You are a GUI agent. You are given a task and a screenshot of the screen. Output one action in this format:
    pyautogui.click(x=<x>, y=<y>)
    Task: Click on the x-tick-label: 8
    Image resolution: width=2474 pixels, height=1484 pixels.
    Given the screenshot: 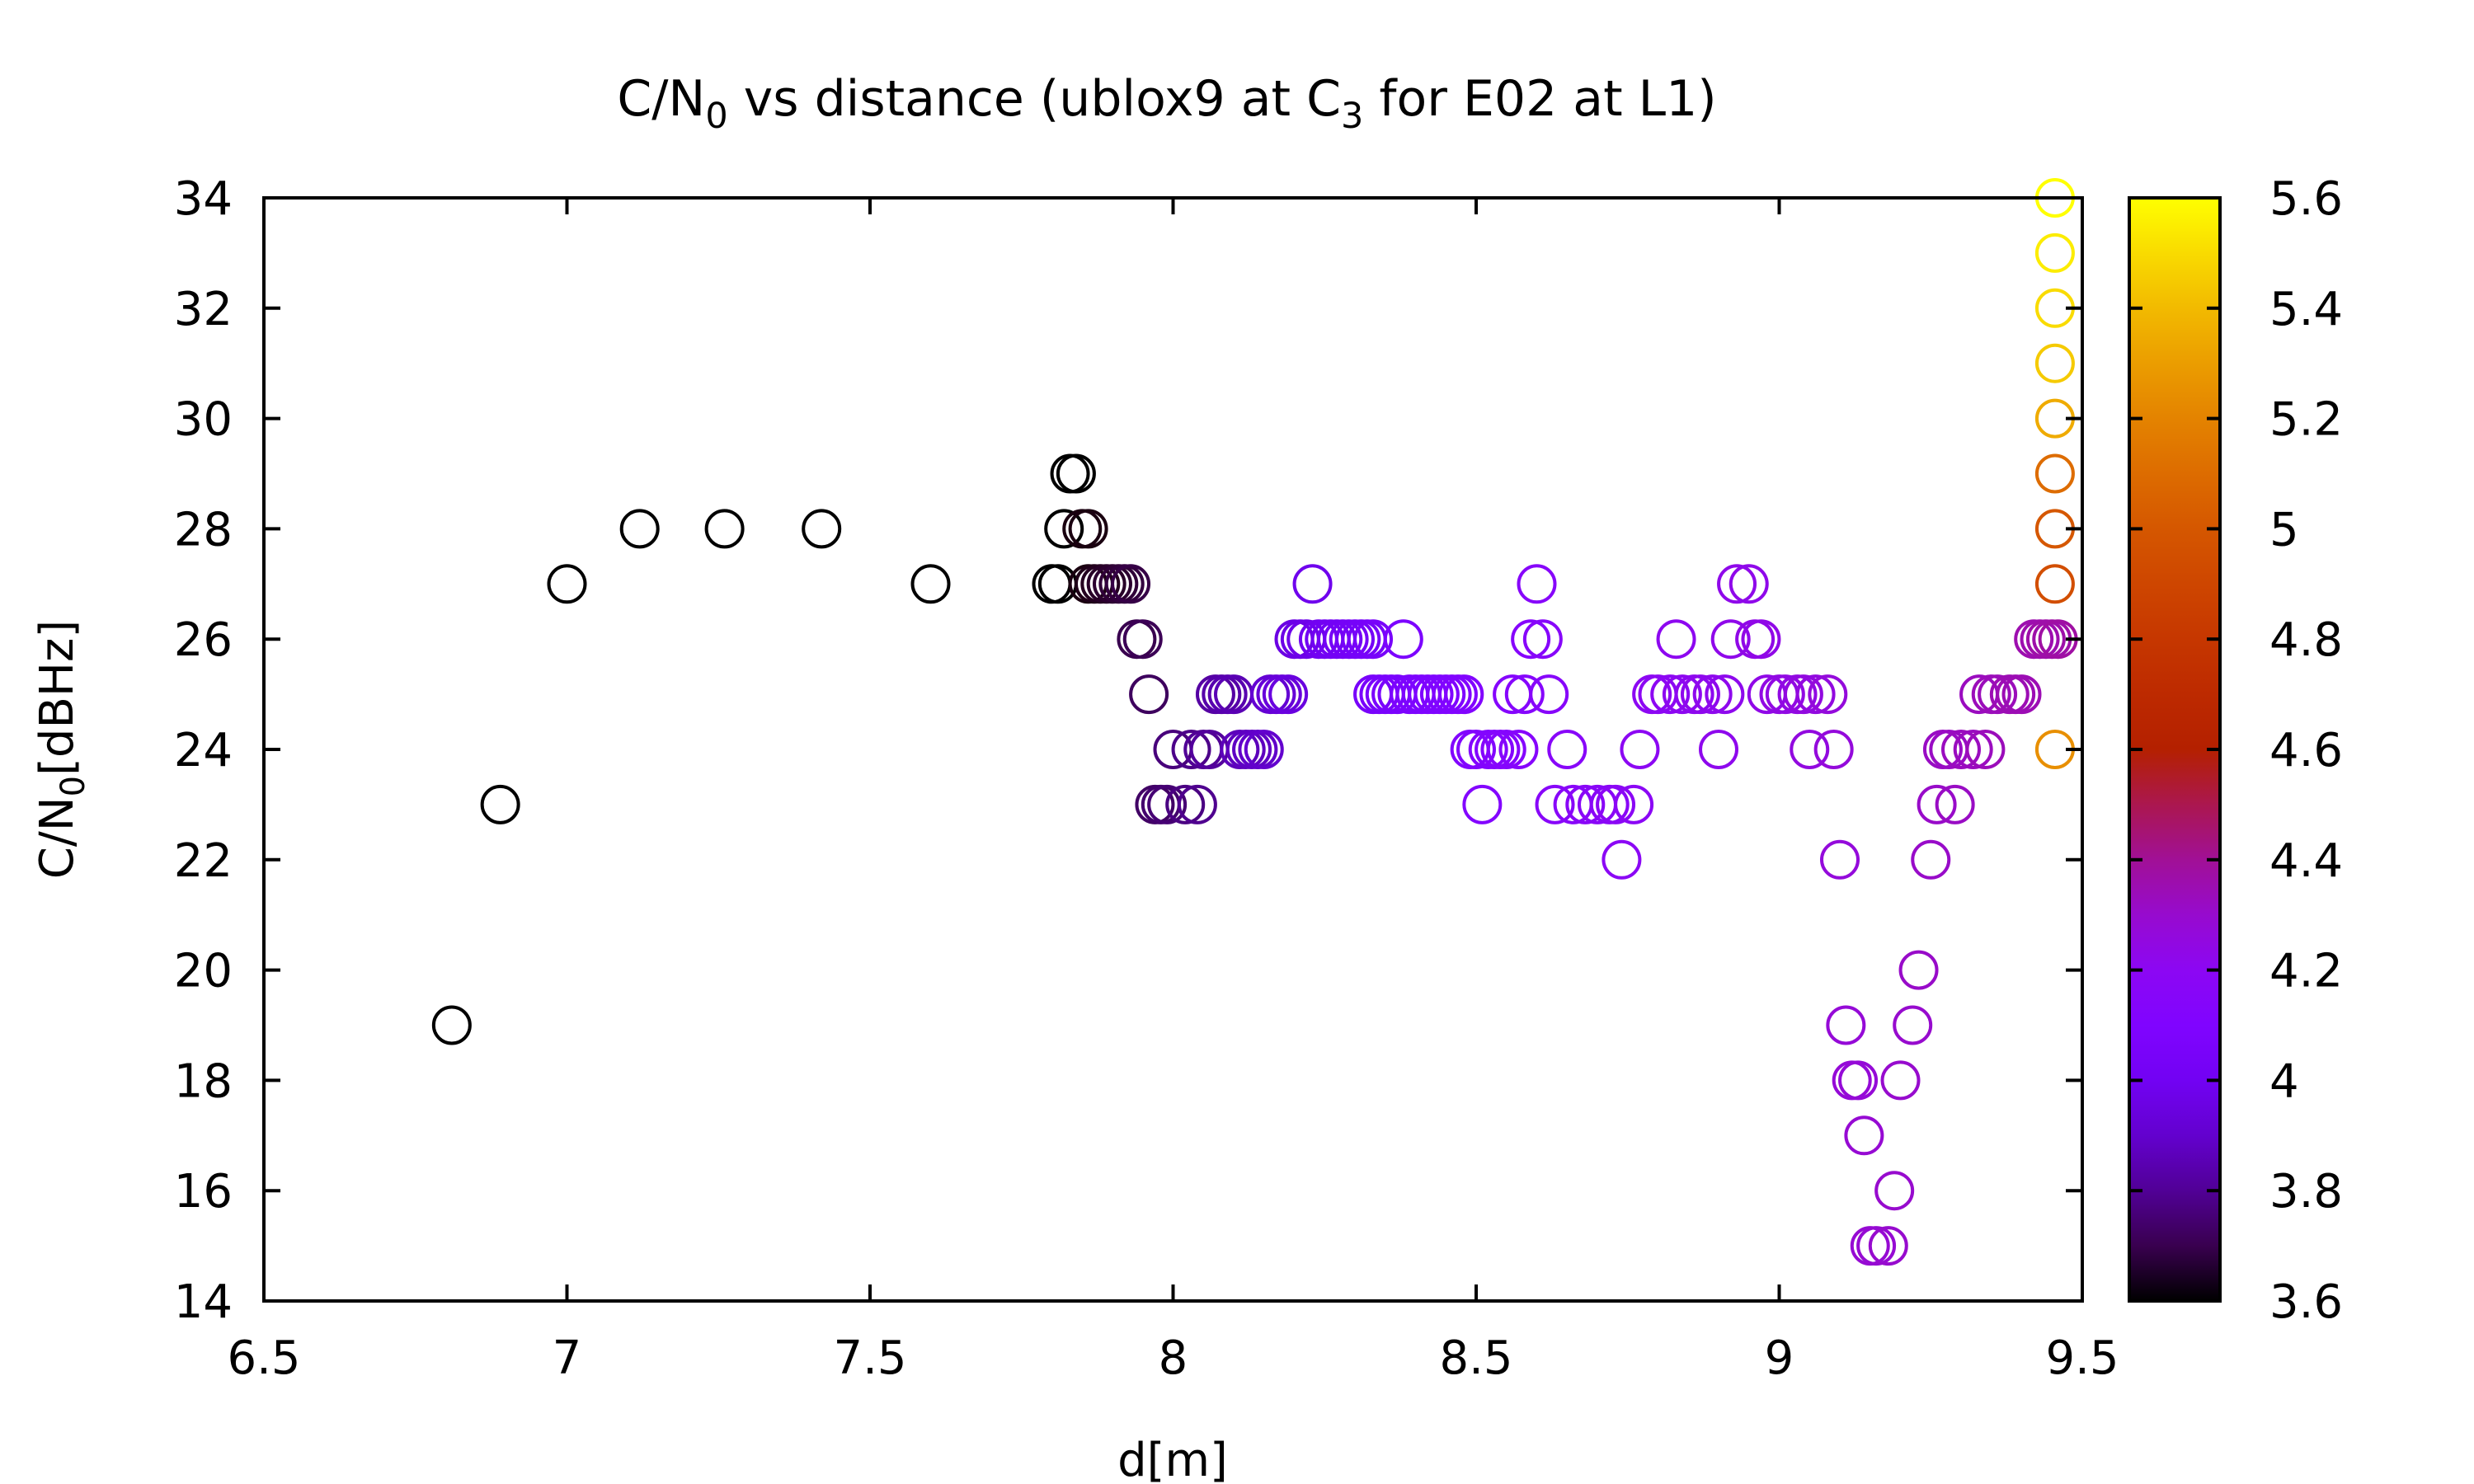 What is the action you would take?
    pyautogui.click(x=1173, y=1358)
    